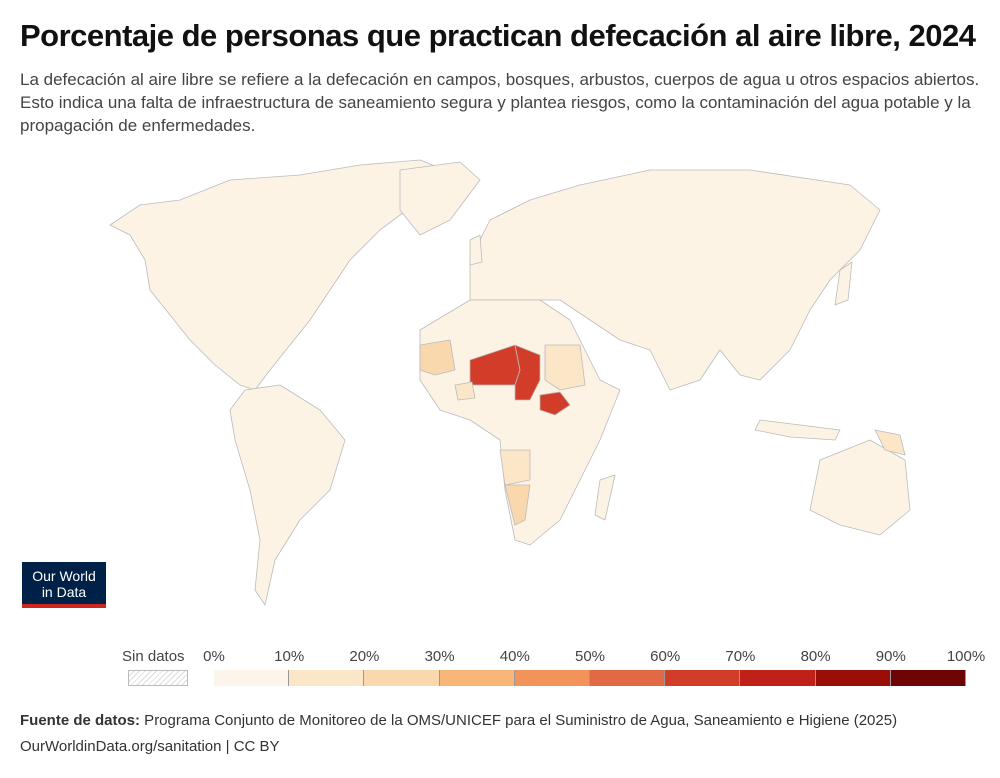 Image resolution: width=1000 pixels, height=778 pixels. What do you see at coordinates (439, 656) in the screenshot?
I see `legend-tick: 30%` at bounding box center [439, 656].